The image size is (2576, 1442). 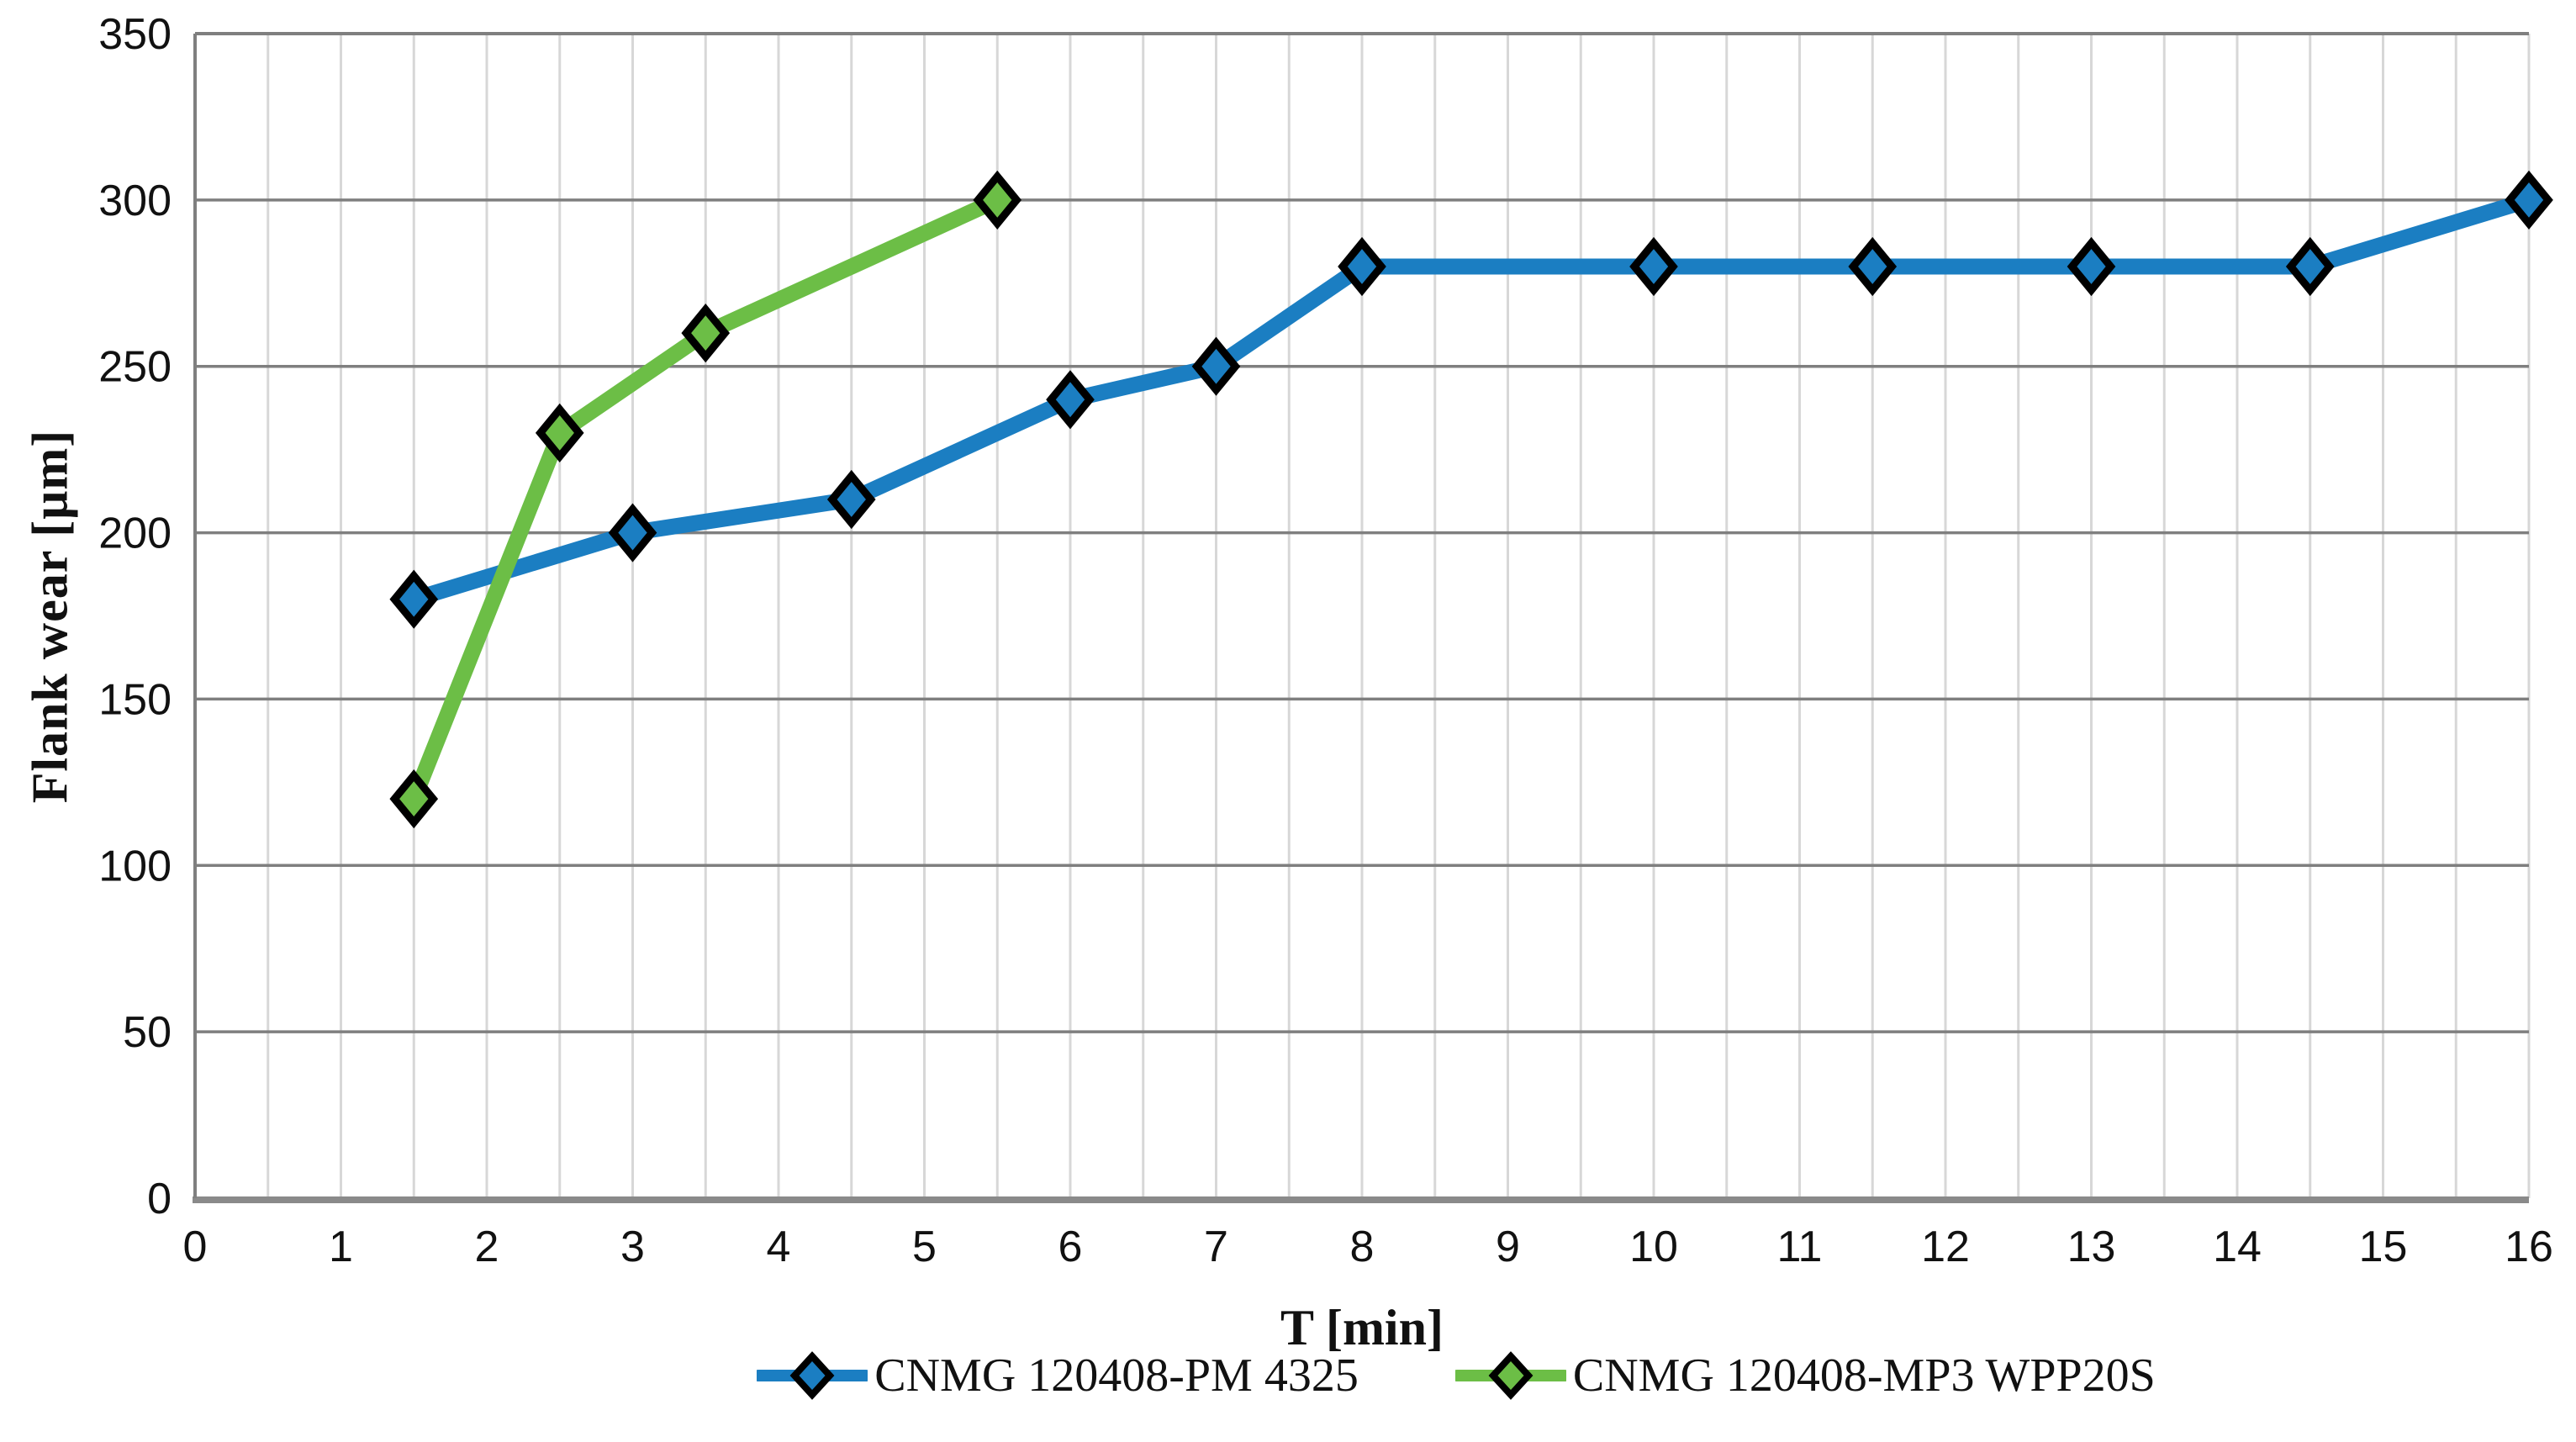 I want to click on x-tick-label: 14, so click(x=2237, y=1247).